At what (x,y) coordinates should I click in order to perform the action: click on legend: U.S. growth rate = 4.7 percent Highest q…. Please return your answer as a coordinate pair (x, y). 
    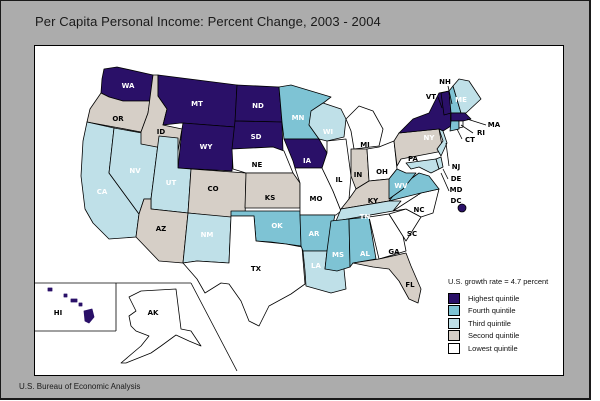
    Looking at the image, I should click on (498, 316).